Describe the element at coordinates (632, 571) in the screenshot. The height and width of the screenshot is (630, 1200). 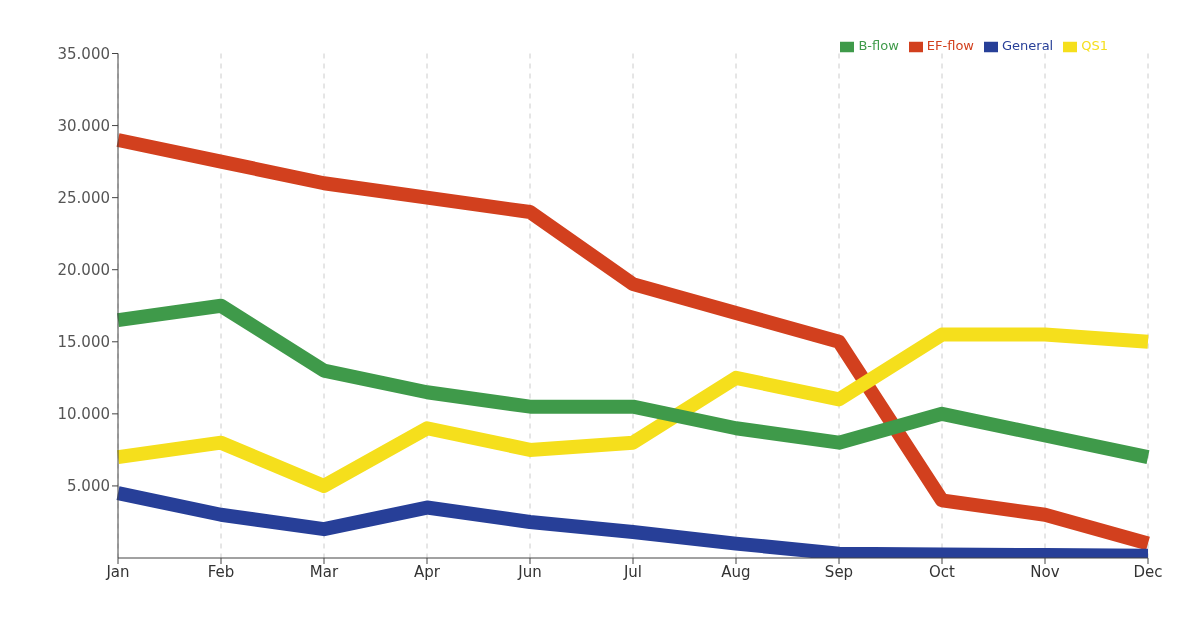
I see `x-tick-label: Jul` at that location.